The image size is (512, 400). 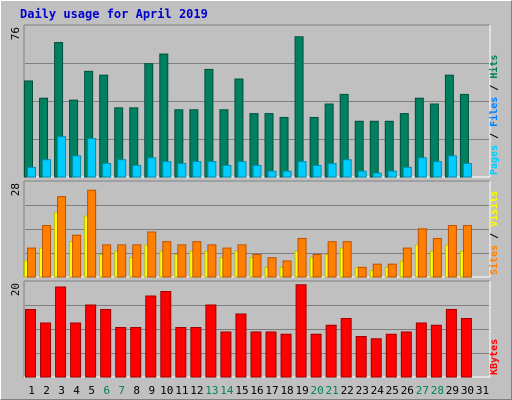 I want to click on legend-kbytes: KBytes, so click(x=494, y=357).